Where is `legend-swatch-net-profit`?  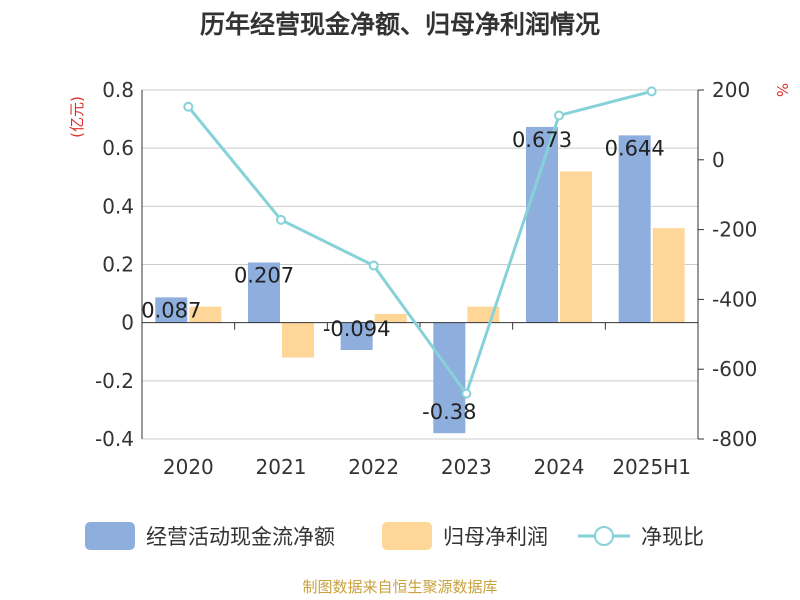
legend-swatch-net-profit is located at coordinates (407, 536).